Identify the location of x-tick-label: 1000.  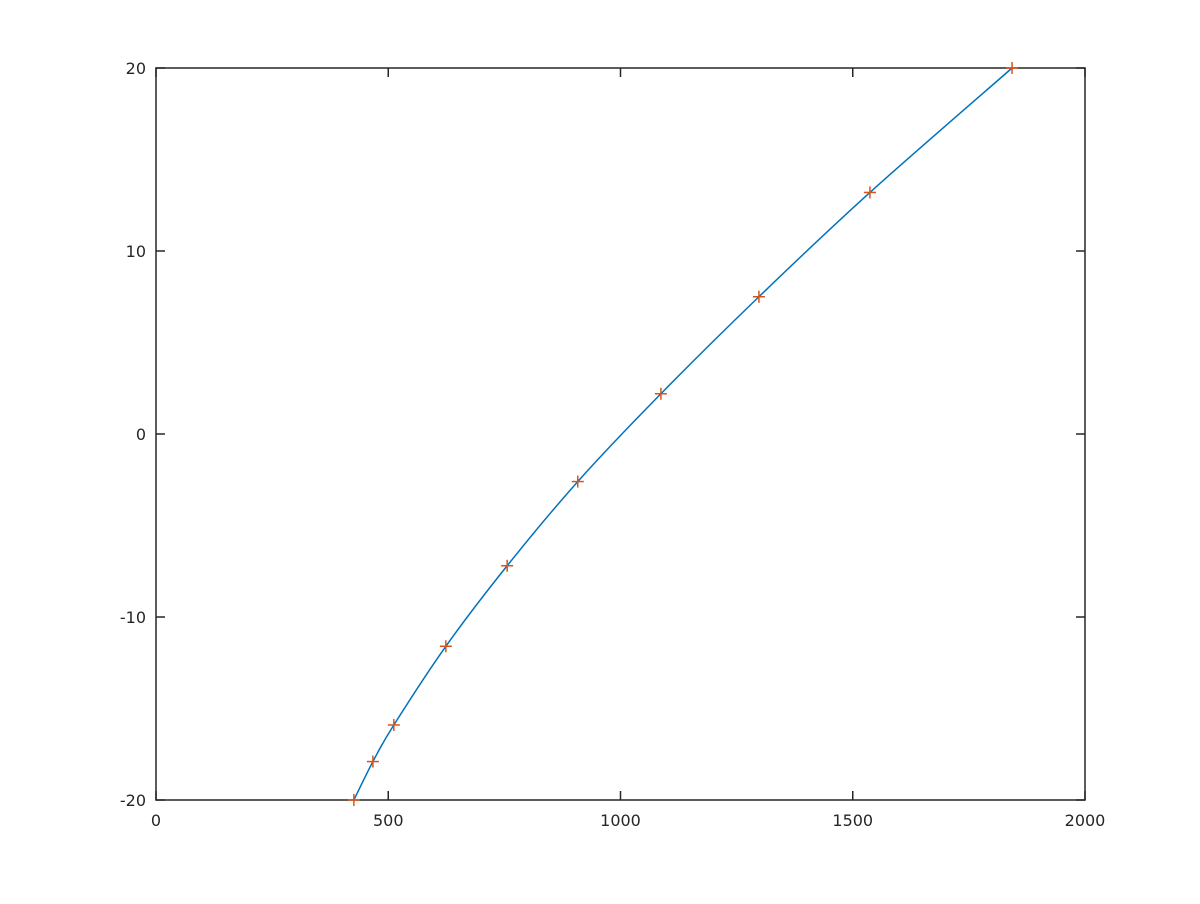
(620, 820).